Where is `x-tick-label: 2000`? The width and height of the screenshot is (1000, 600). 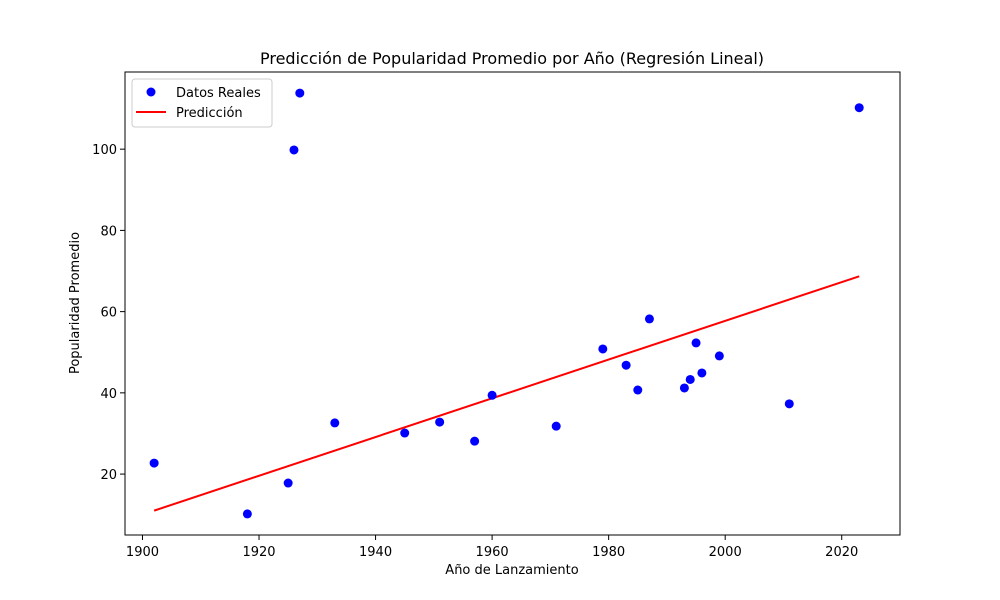
x-tick-label: 2000 is located at coordinates (725, 552).